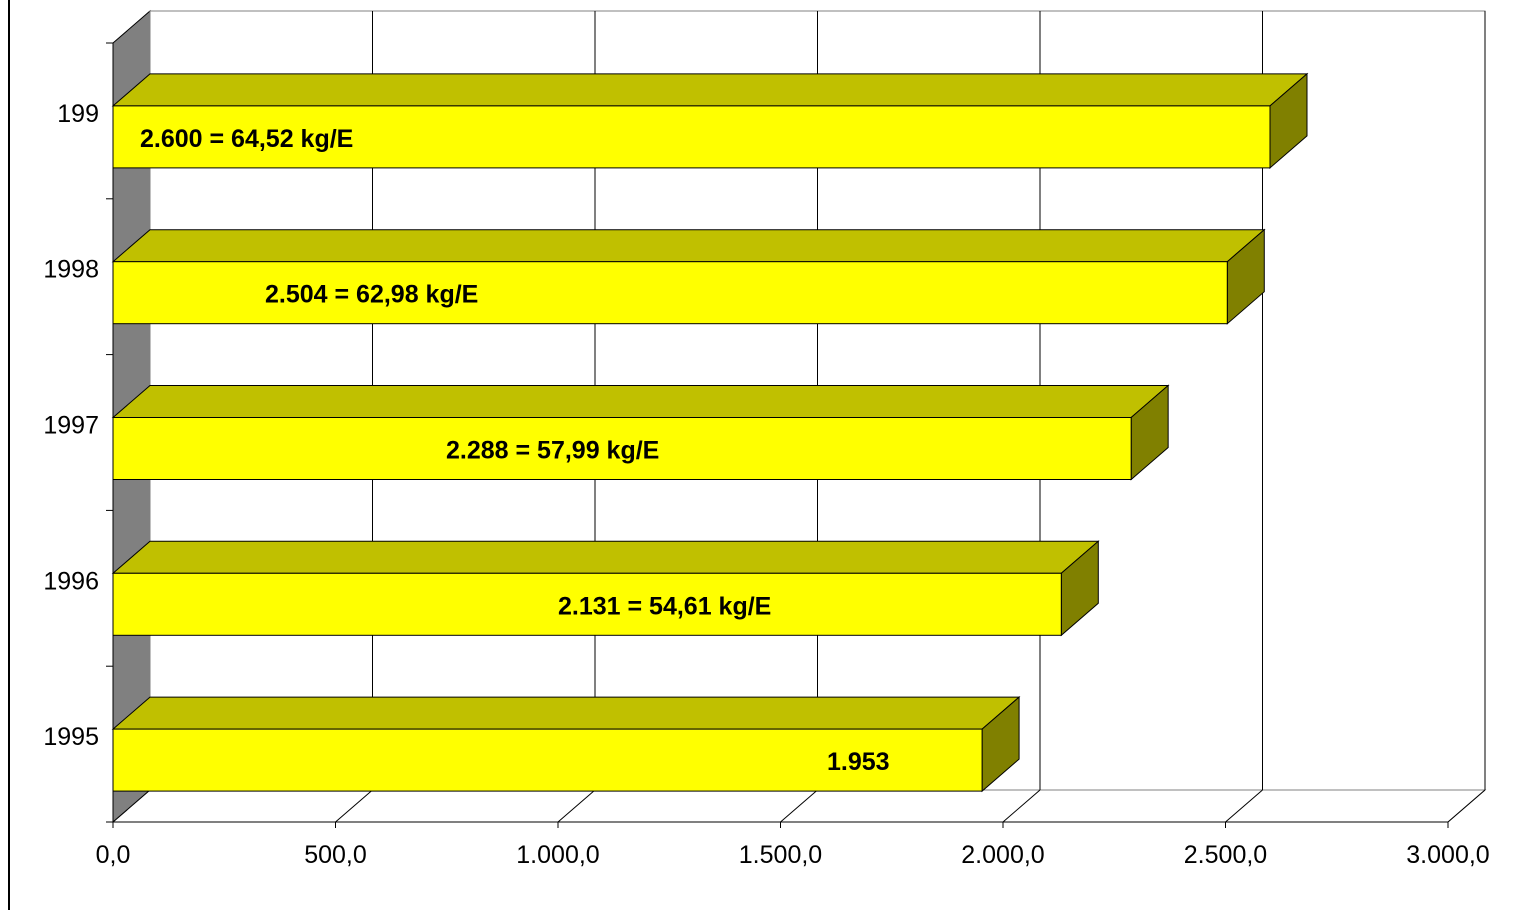 This screenshot has width=1515, height=910. Describe the element at coordinates (9, 455) in the screenshot. I see `chart-left-border` at that location.